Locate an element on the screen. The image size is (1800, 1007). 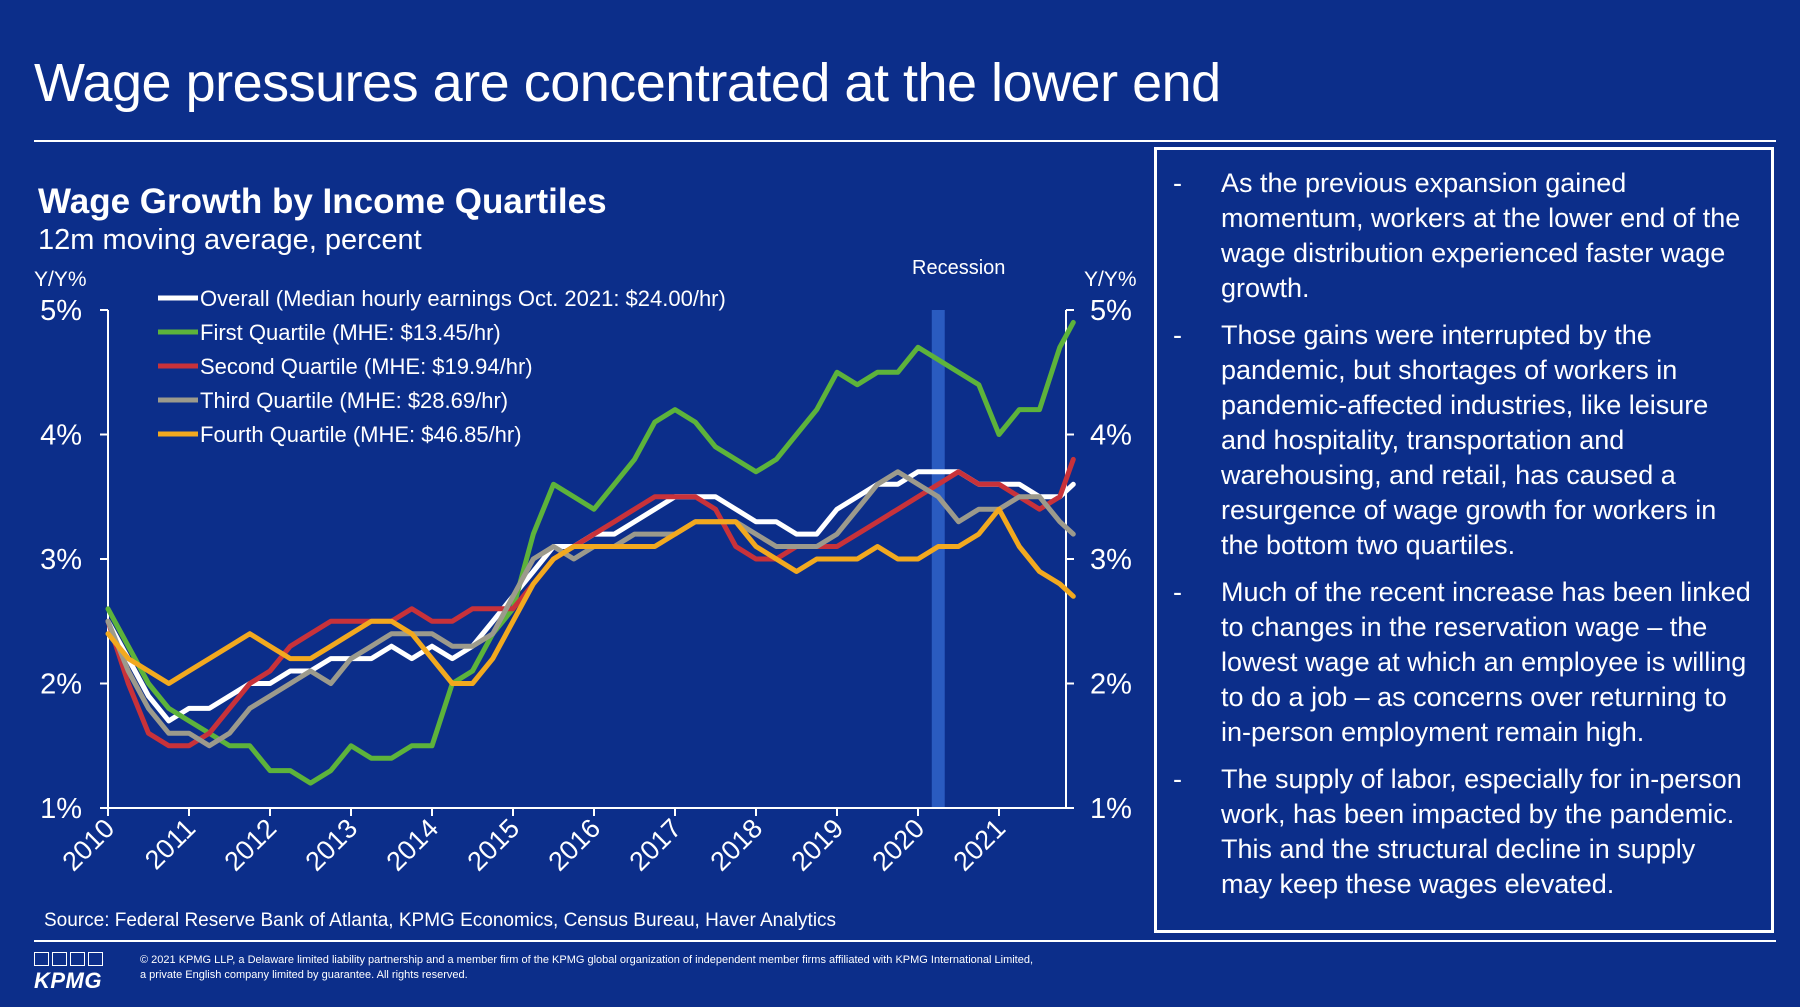
kpmg-logo: KPMG is located at coordinates (72, 974).